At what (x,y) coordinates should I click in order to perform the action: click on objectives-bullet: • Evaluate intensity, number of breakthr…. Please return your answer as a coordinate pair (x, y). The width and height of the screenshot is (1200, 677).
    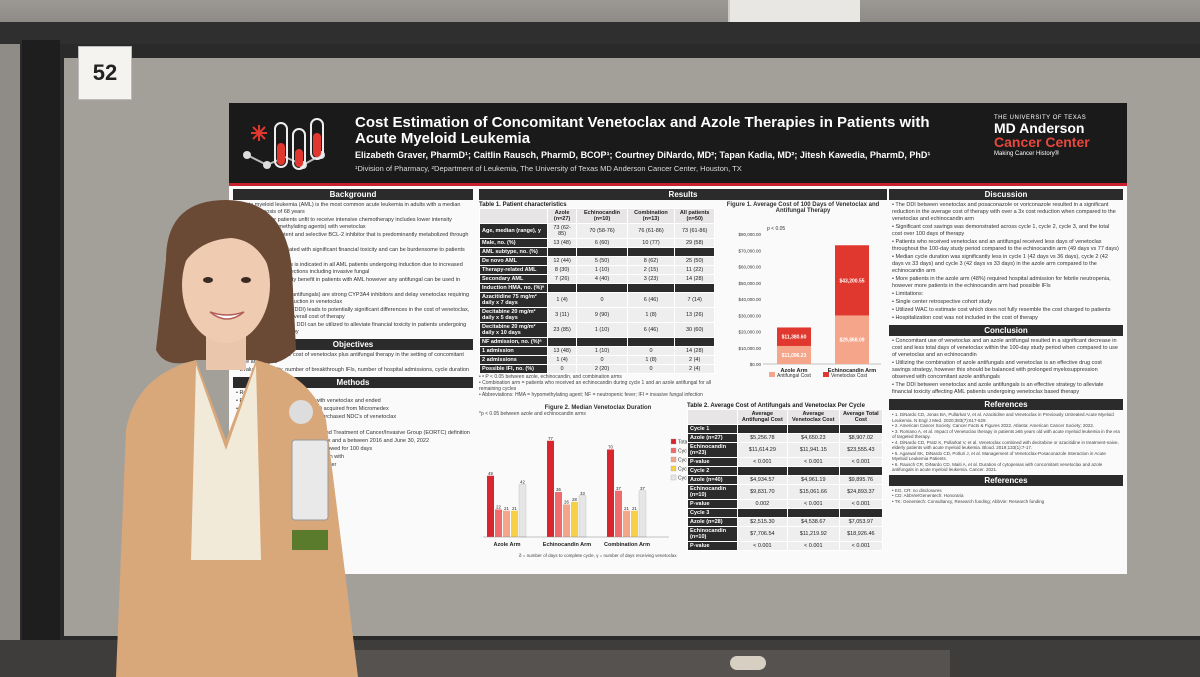
    Looking at the image, I should click on (352, 370).